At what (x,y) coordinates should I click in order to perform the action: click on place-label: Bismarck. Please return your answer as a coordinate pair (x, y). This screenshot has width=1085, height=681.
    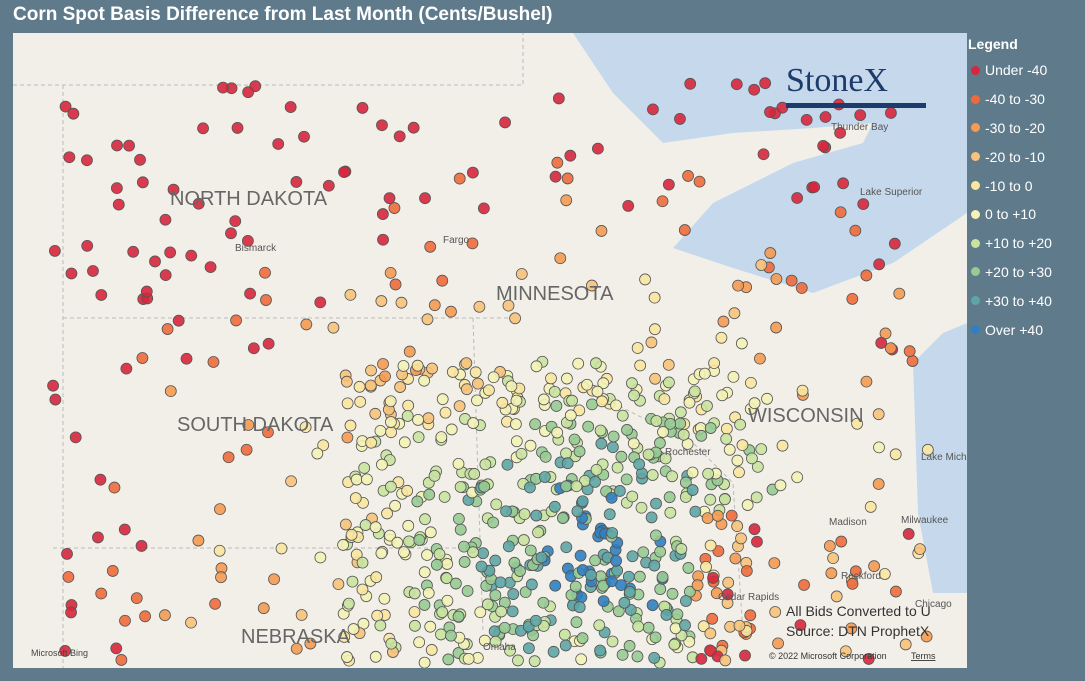
    Looking at the image, I should click on (256, 248).